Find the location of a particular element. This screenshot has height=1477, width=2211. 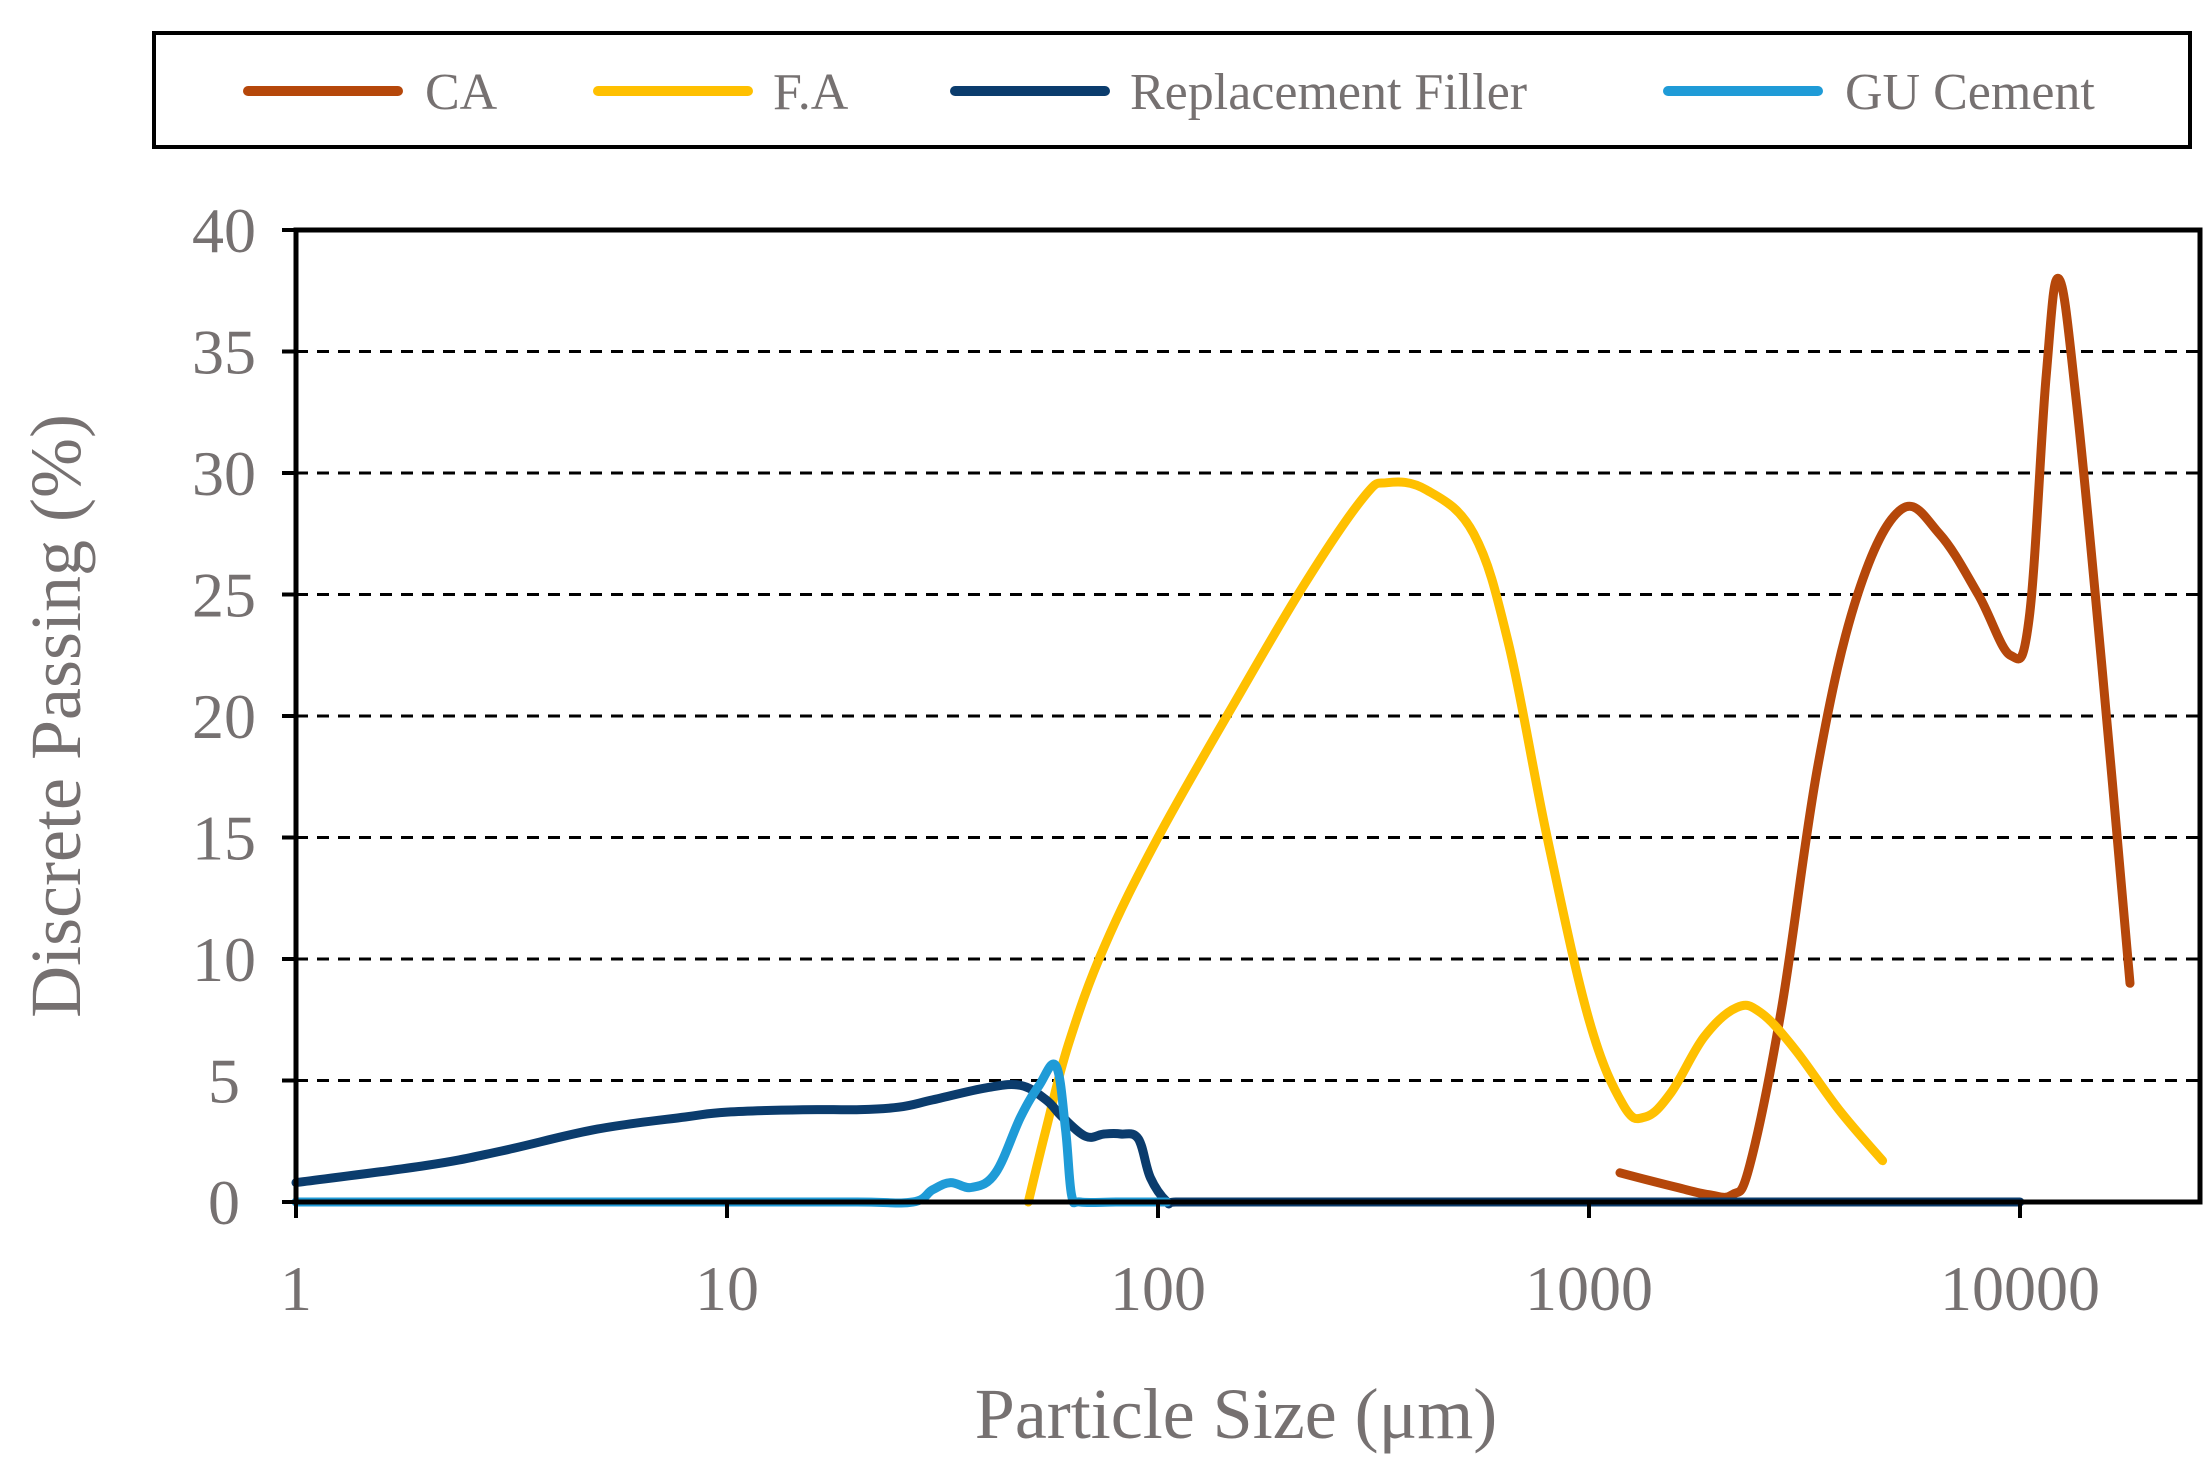

y-tick-label: 20 is located at coordinates (224, 716).